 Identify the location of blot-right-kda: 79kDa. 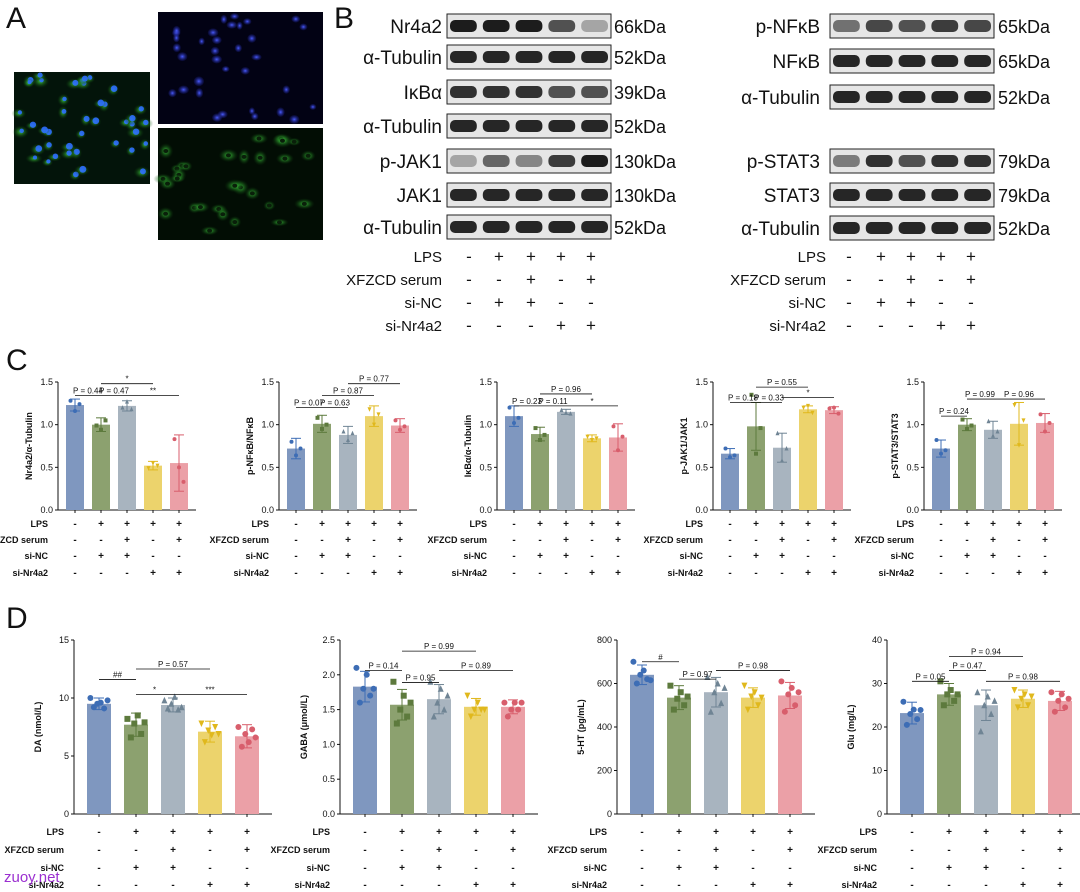
(1024, 196).